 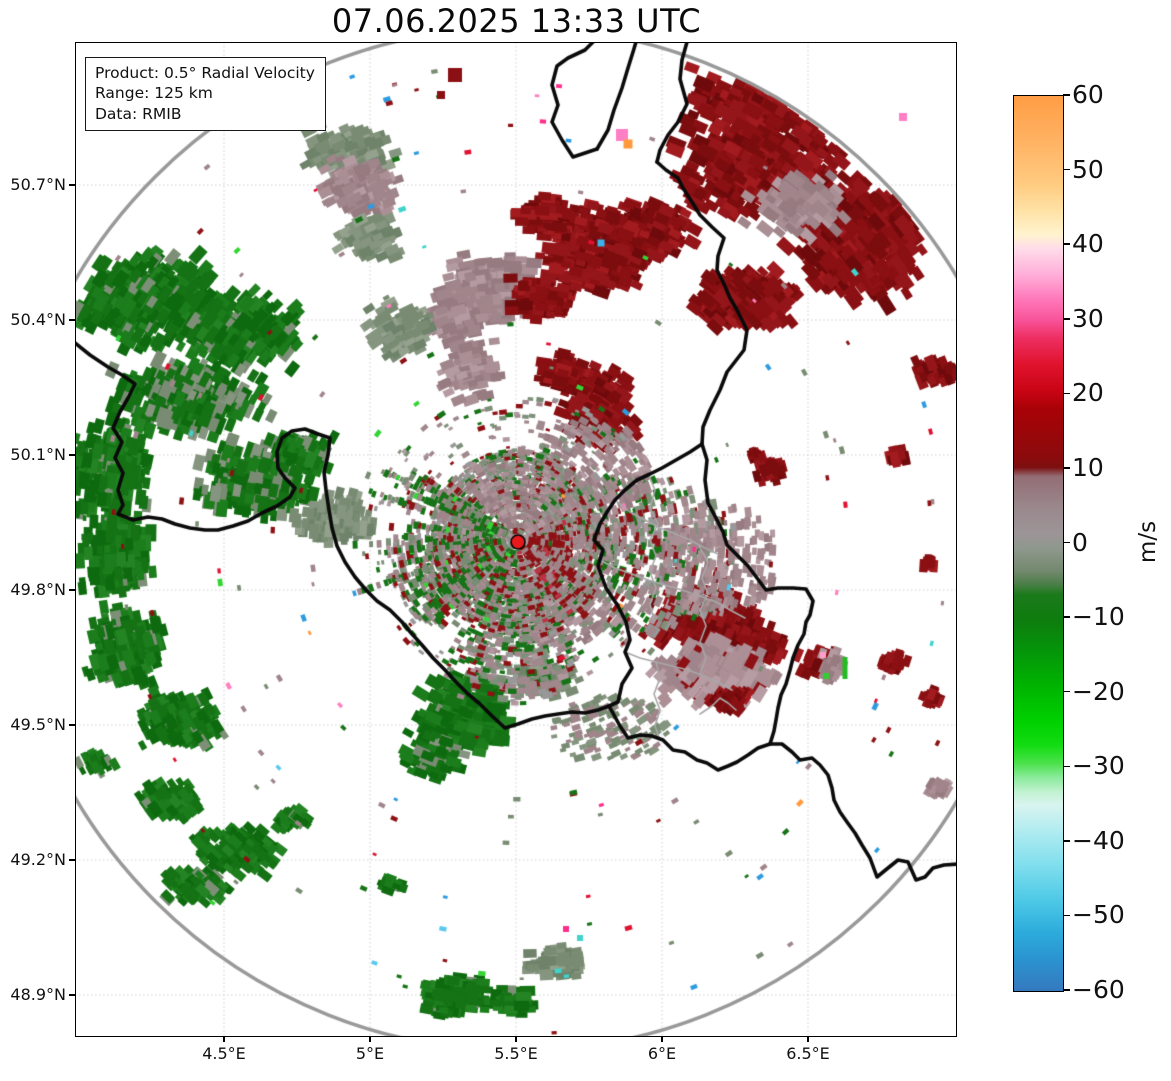 I want to click on colorbar-tick-label: 10, so click(x=1088, y=467).